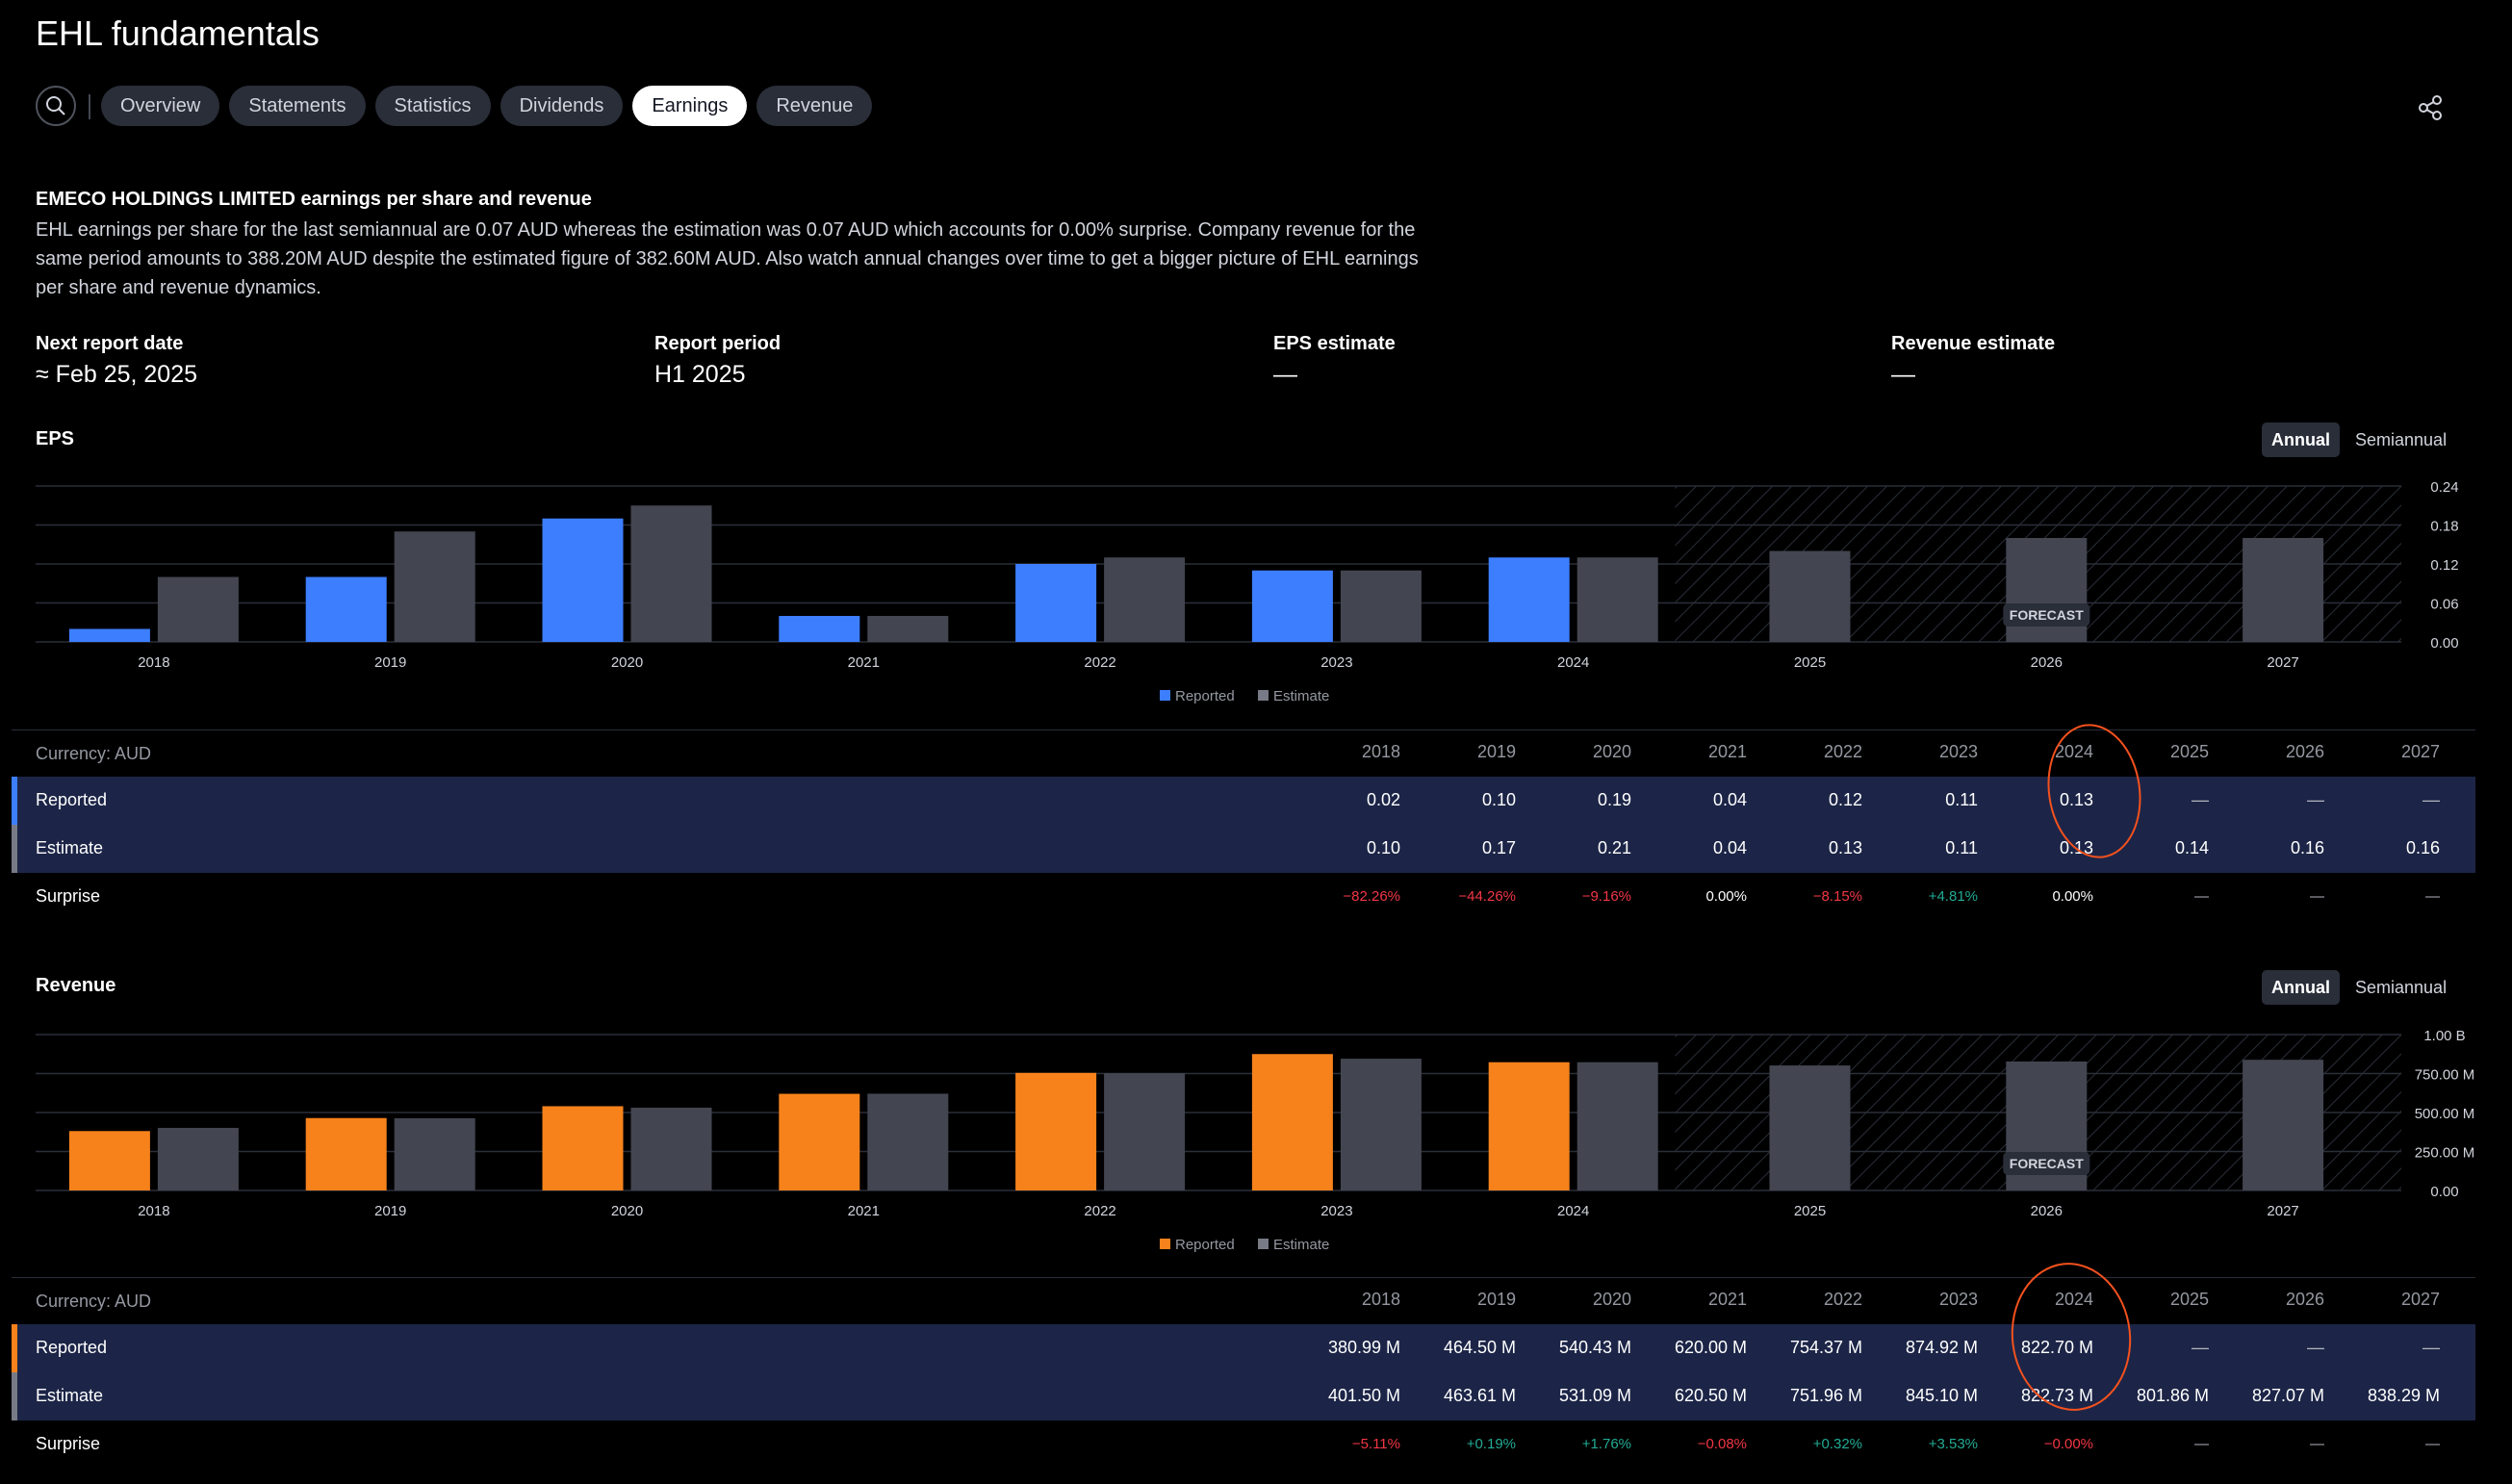  What do you see at coordinates (1496, 751) in the screenshot?
I see `eps-year-header-cell: 2019` at bounding box center [1496, 751].